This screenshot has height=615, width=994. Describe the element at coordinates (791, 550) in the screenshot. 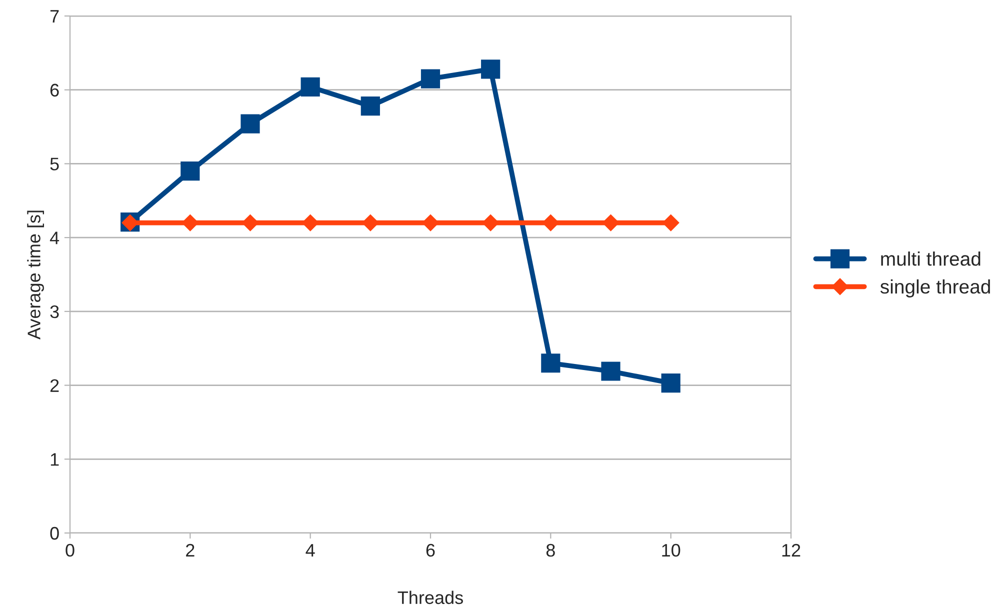

I see `x-tick-label: 12` at that location.